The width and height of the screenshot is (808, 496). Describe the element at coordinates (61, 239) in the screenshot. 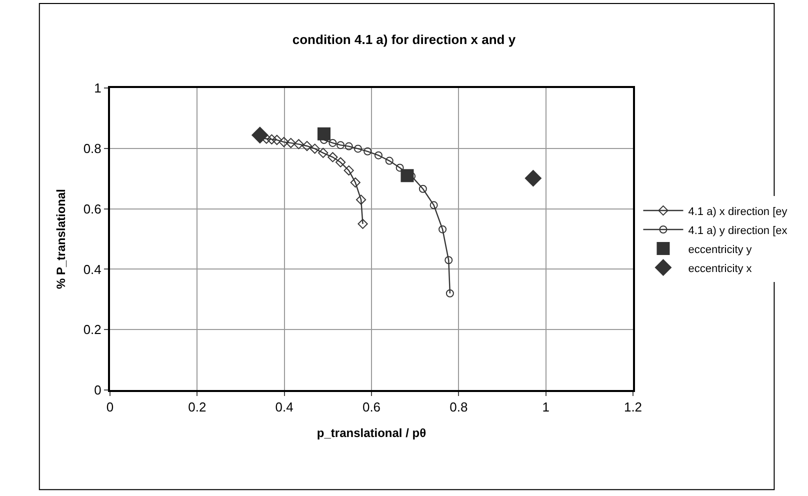

I see `y-axis-title: % P_translational` at that location.